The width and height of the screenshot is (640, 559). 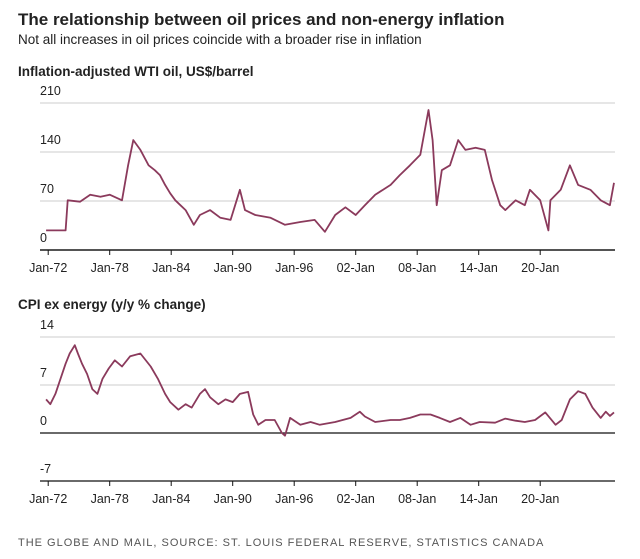 What do you see at coordinates (112, 304) in the screenshot?
I see `panel-title: CPI ex energy (y/y % change)` at bounding box center [112, 304].